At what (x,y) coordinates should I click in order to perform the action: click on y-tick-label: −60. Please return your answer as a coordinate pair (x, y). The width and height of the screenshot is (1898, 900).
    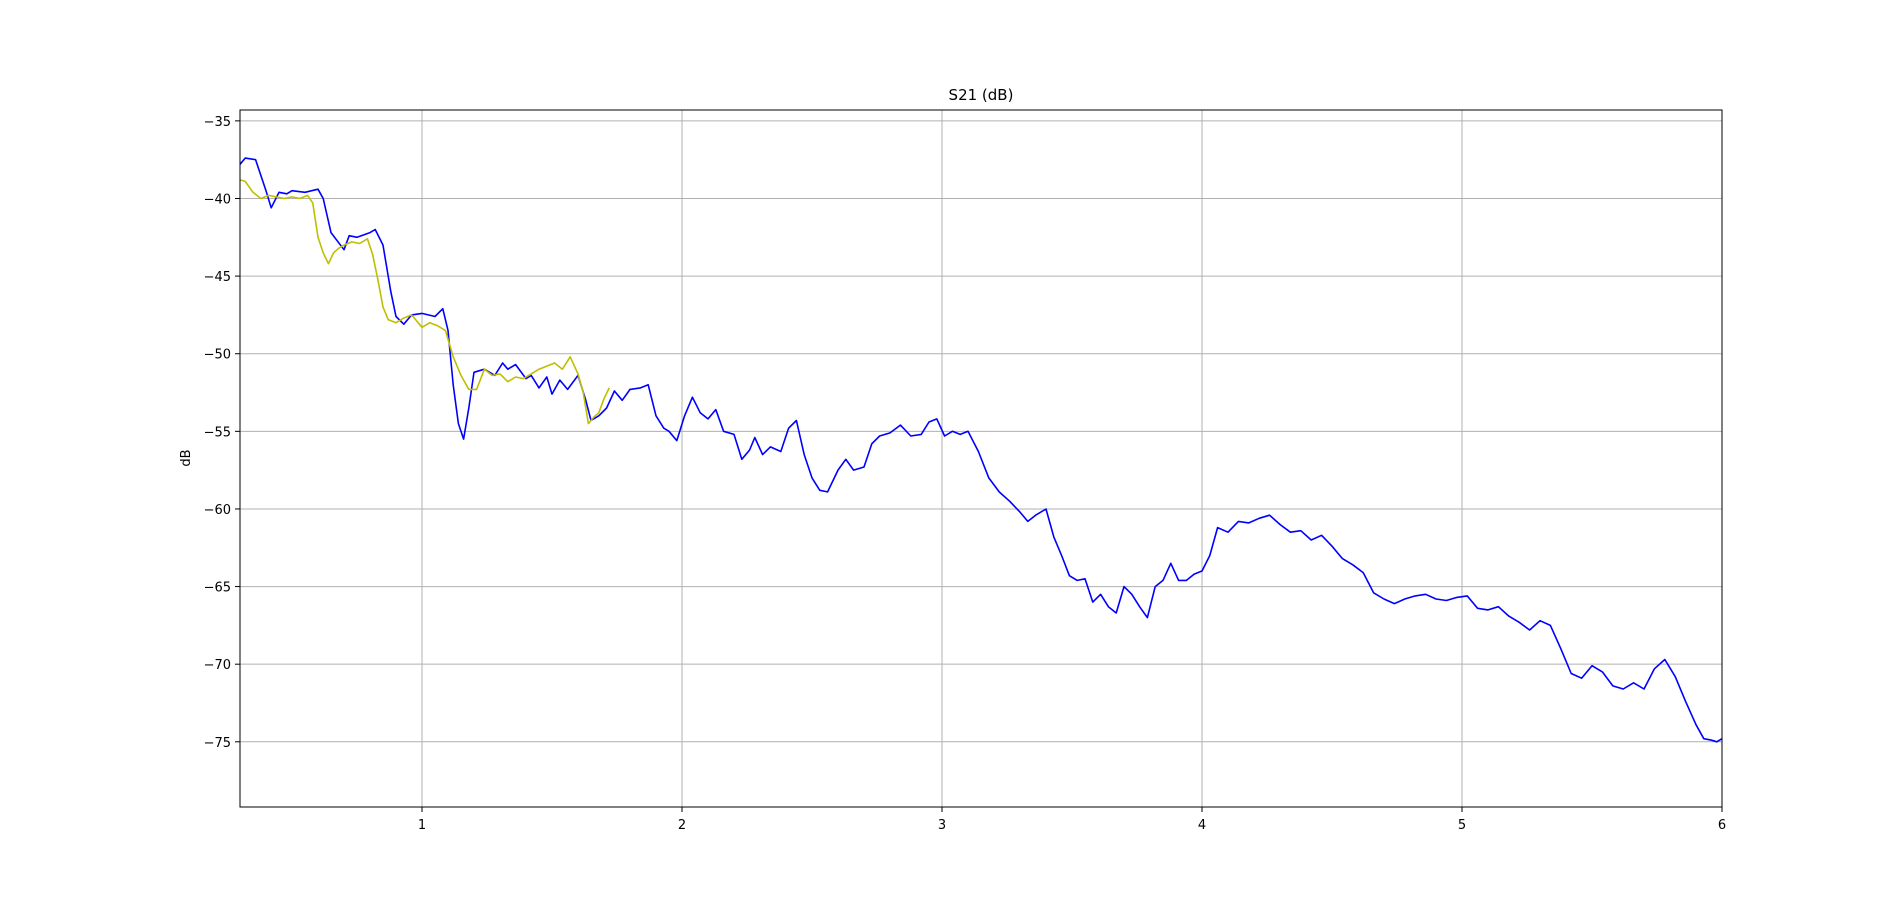
    Looking at the image, I should click on (217, 510).